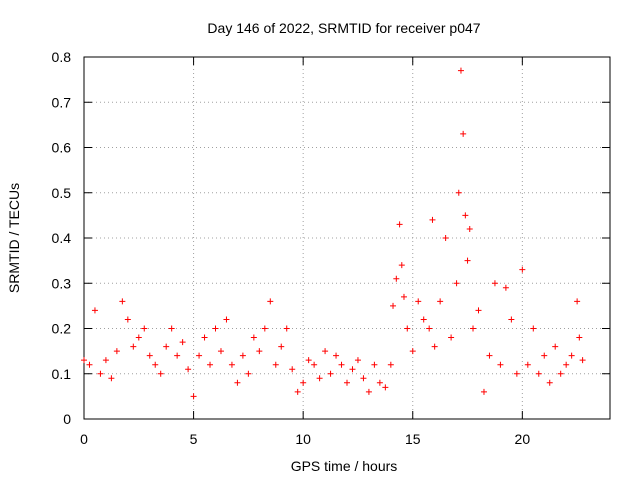  I want to click on x-axis-label: GPS time / hours, so click(344, 466).